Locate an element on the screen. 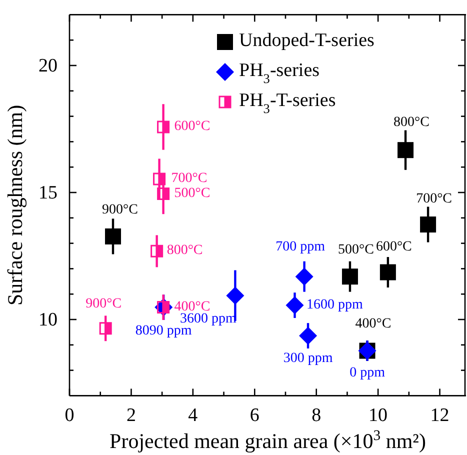 This screenshot has height=455, width=467. annotation: 300 ppm is located at coordinates (308, 358).